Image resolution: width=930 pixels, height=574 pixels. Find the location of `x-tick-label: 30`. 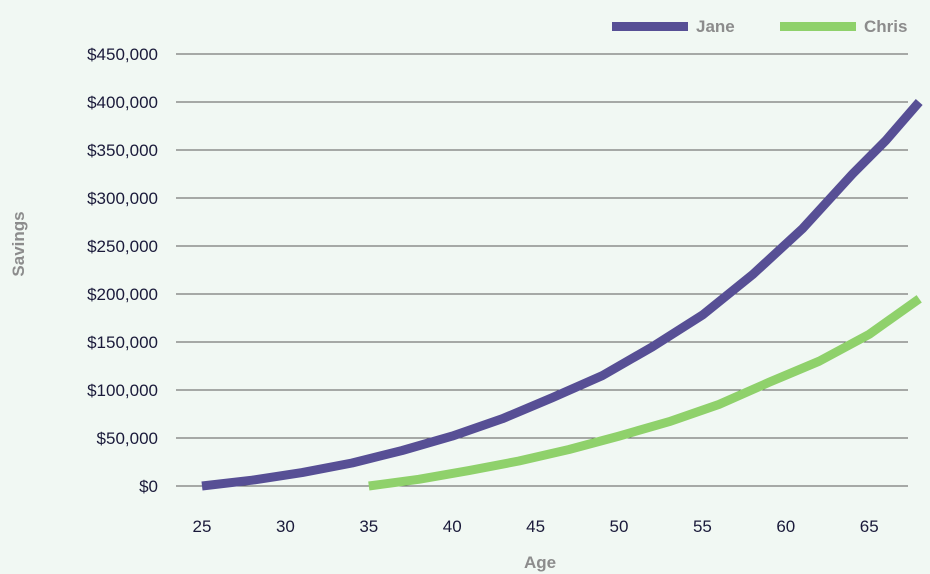

x-tick-label: 30 is located at coordinates (285, 526).